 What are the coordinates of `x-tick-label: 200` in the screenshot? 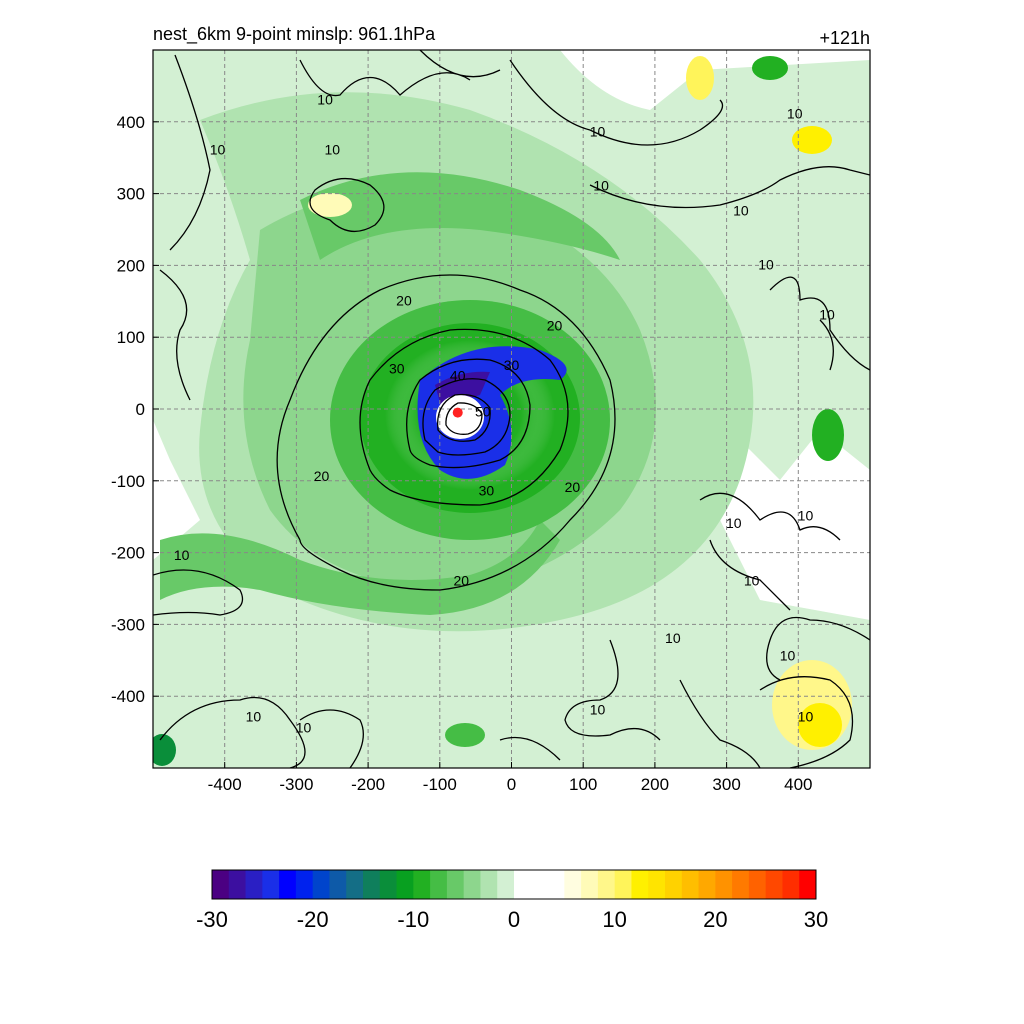 It's located at (655, 784).